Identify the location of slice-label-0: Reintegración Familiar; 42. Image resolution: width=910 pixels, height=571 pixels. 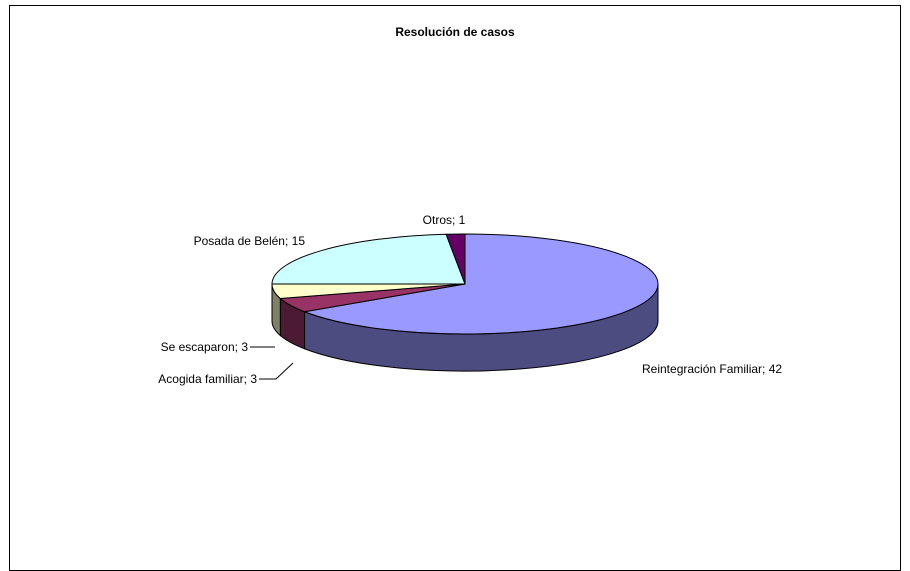
(712, 369).